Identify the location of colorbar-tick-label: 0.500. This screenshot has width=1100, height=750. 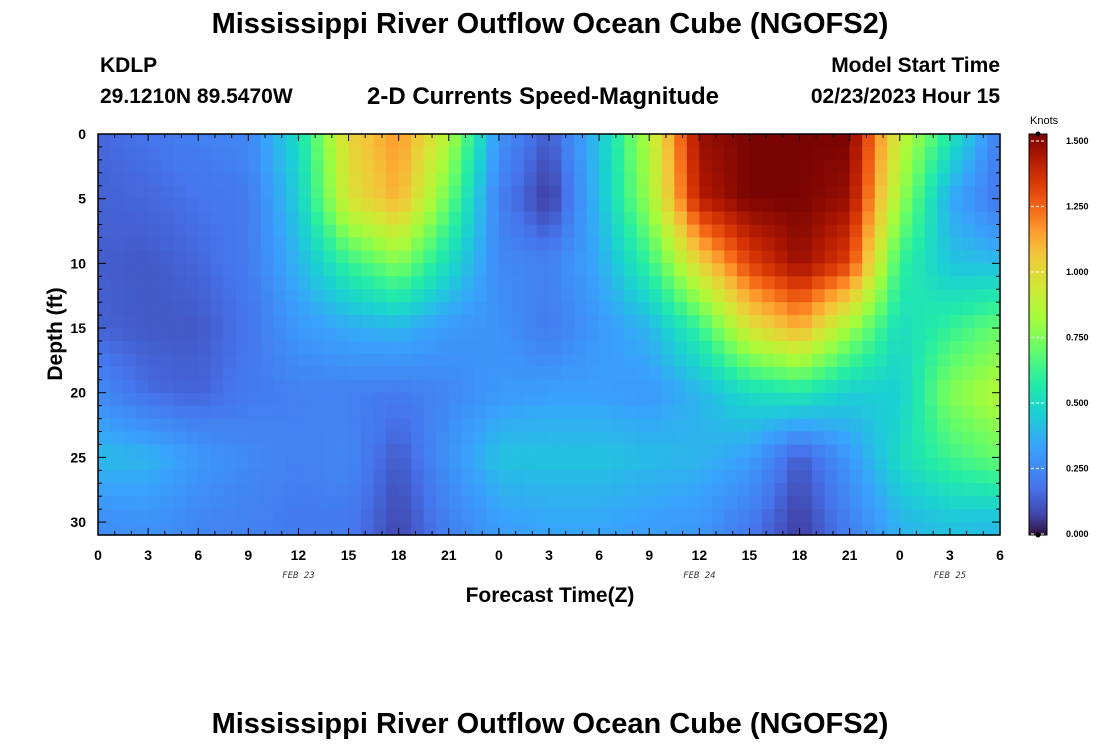
(1077, 403).